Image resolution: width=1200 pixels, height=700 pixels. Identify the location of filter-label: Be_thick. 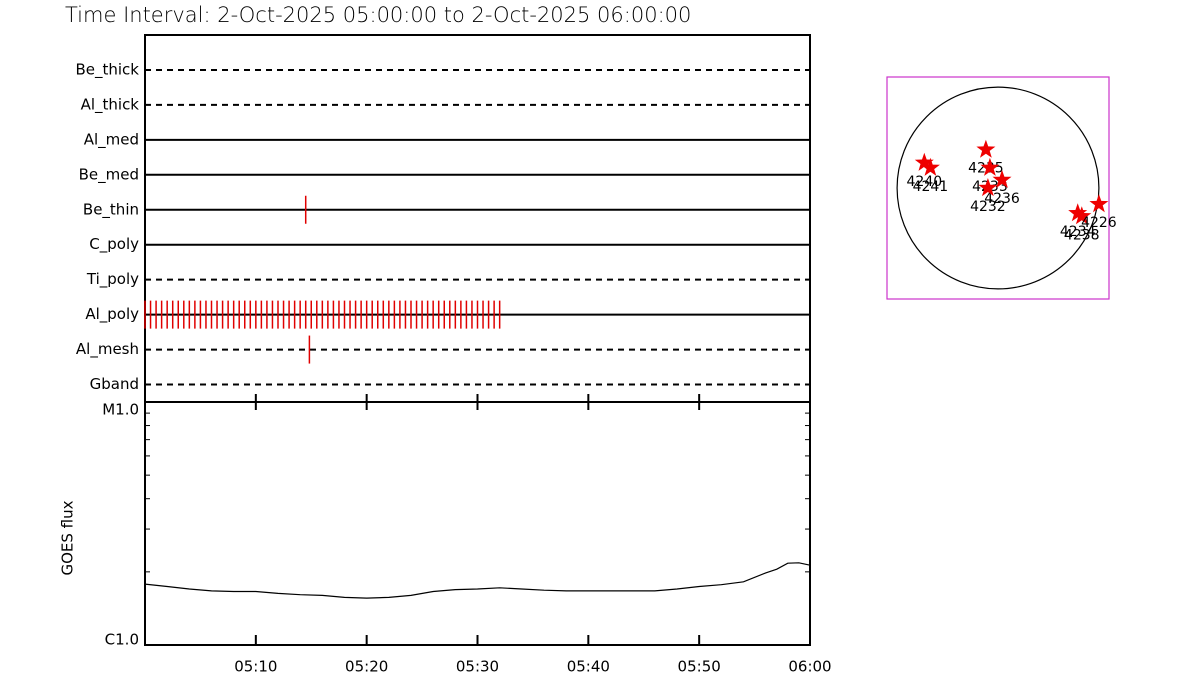
(107, 69).